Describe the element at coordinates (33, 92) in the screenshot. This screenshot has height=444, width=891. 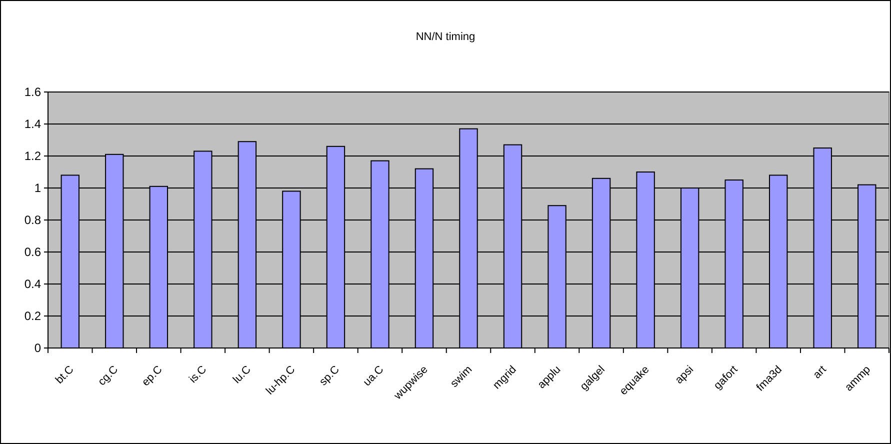
I see `y-tick-label: 1.6` at that location.